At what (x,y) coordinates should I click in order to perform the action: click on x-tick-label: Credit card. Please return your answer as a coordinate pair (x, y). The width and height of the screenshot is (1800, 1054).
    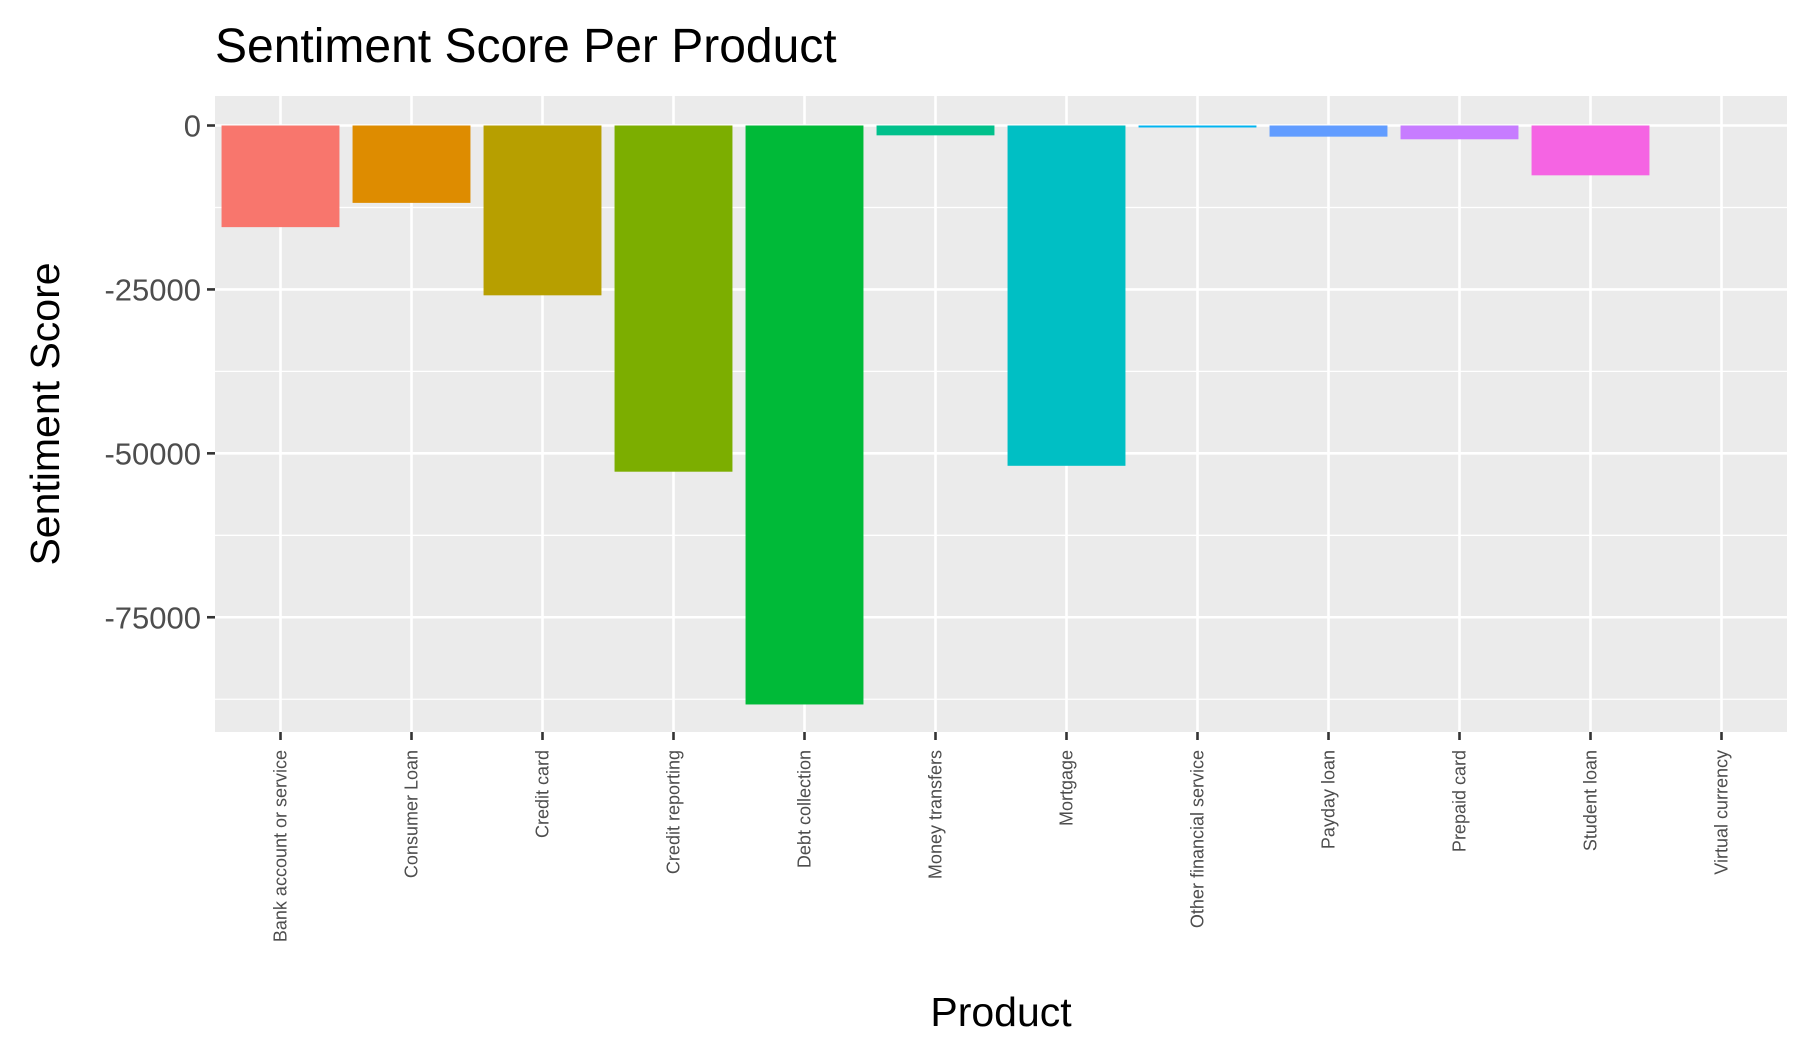
    Looking at the image, I should click on (543, 794).